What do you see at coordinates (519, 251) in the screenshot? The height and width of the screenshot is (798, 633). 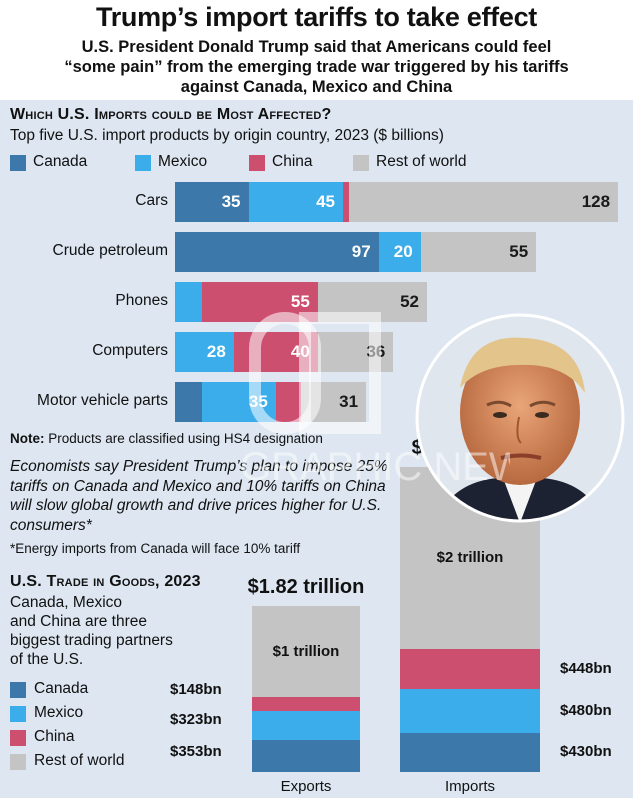 I see `data-label-crude-petroleum-rest-of-world: 55` at bounding box center [519, 251].